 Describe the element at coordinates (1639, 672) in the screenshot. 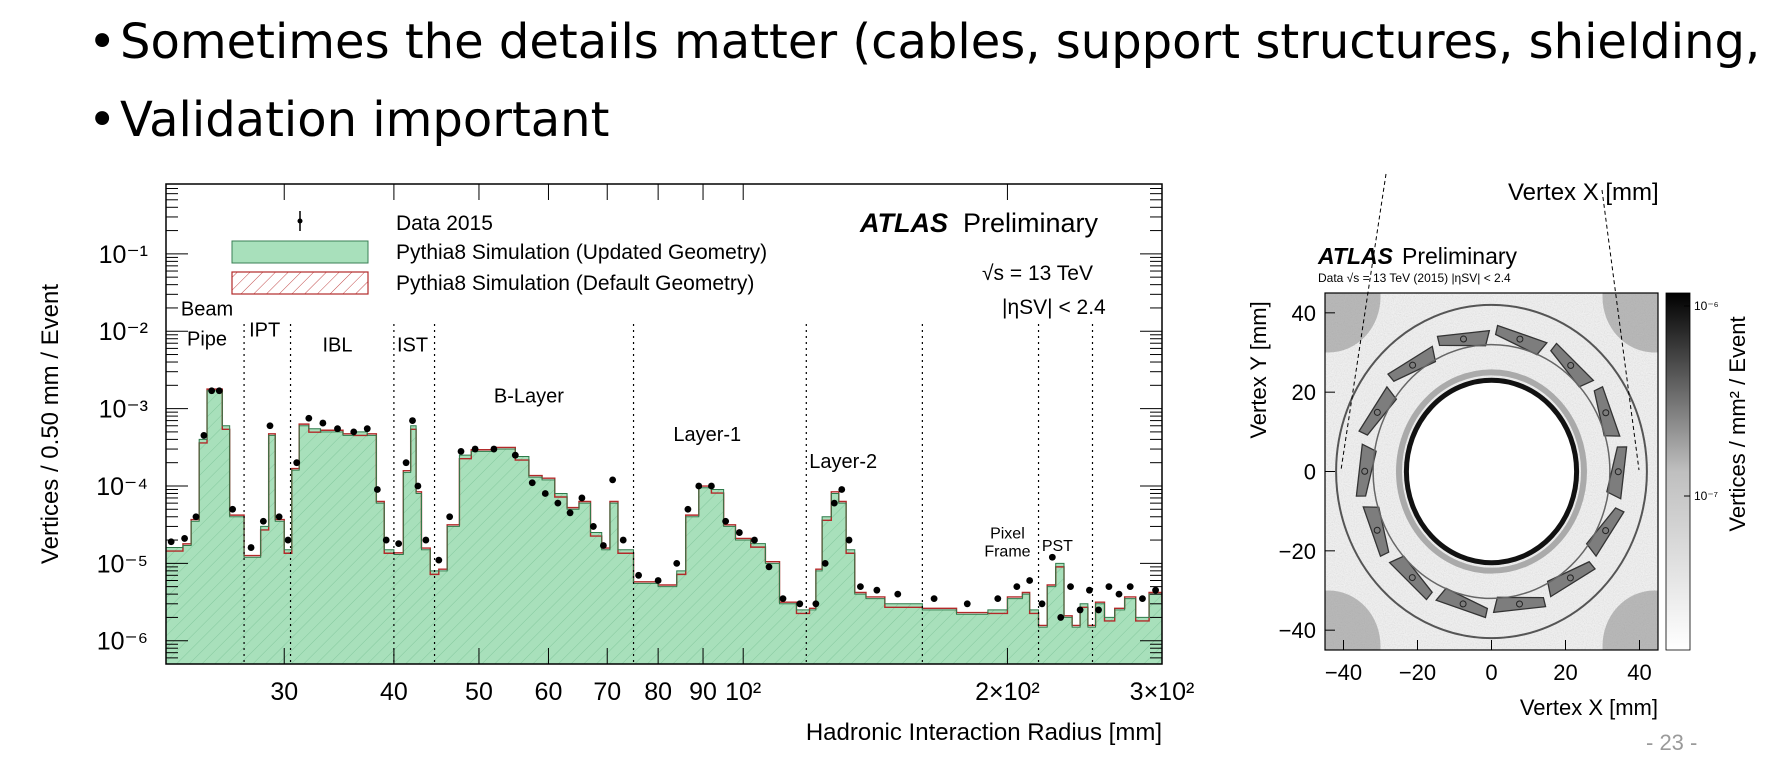

I see `heatmap-x-tick-label: 40` at that location.